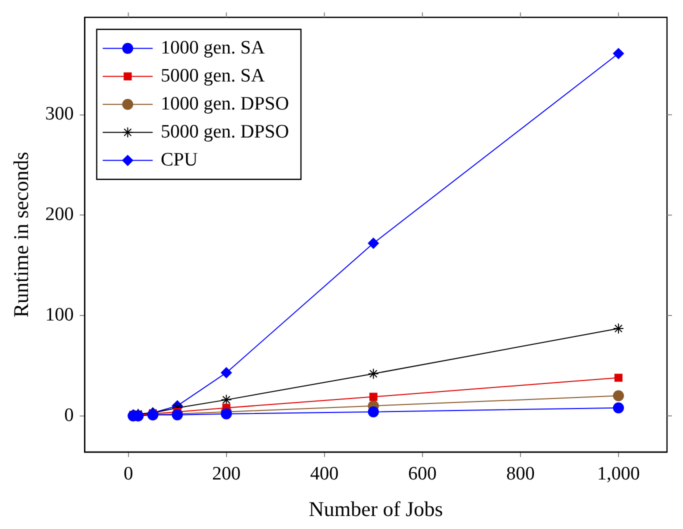  Describe the element at coordinates (618, 473) in the screenshot. I see `x-tick-label: 1,000` at that location.